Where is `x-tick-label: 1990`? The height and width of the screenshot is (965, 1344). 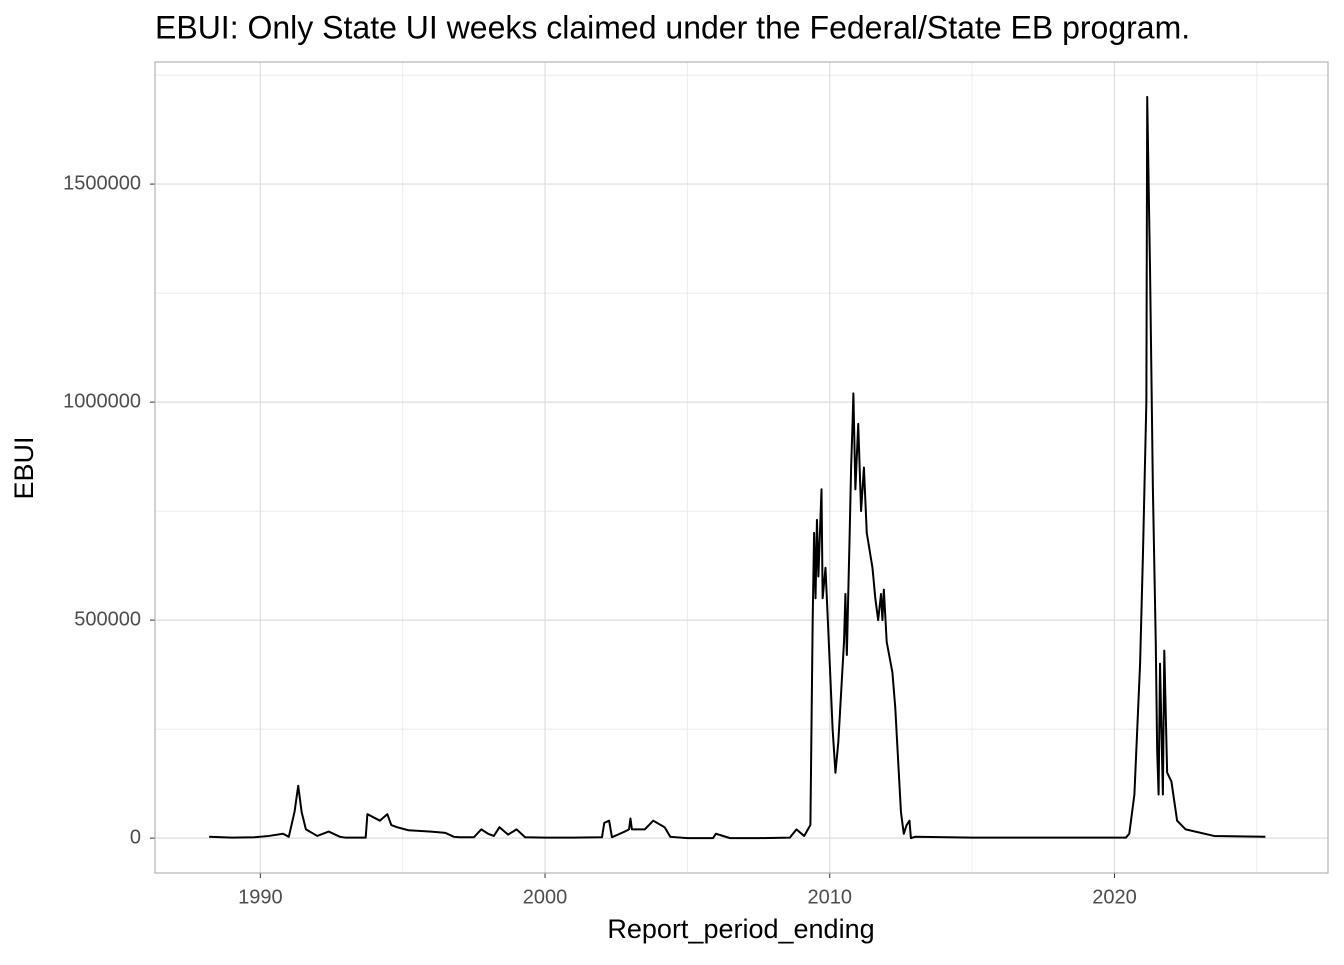 x-tick-label: 1990 is located at coordinates (260, 897).